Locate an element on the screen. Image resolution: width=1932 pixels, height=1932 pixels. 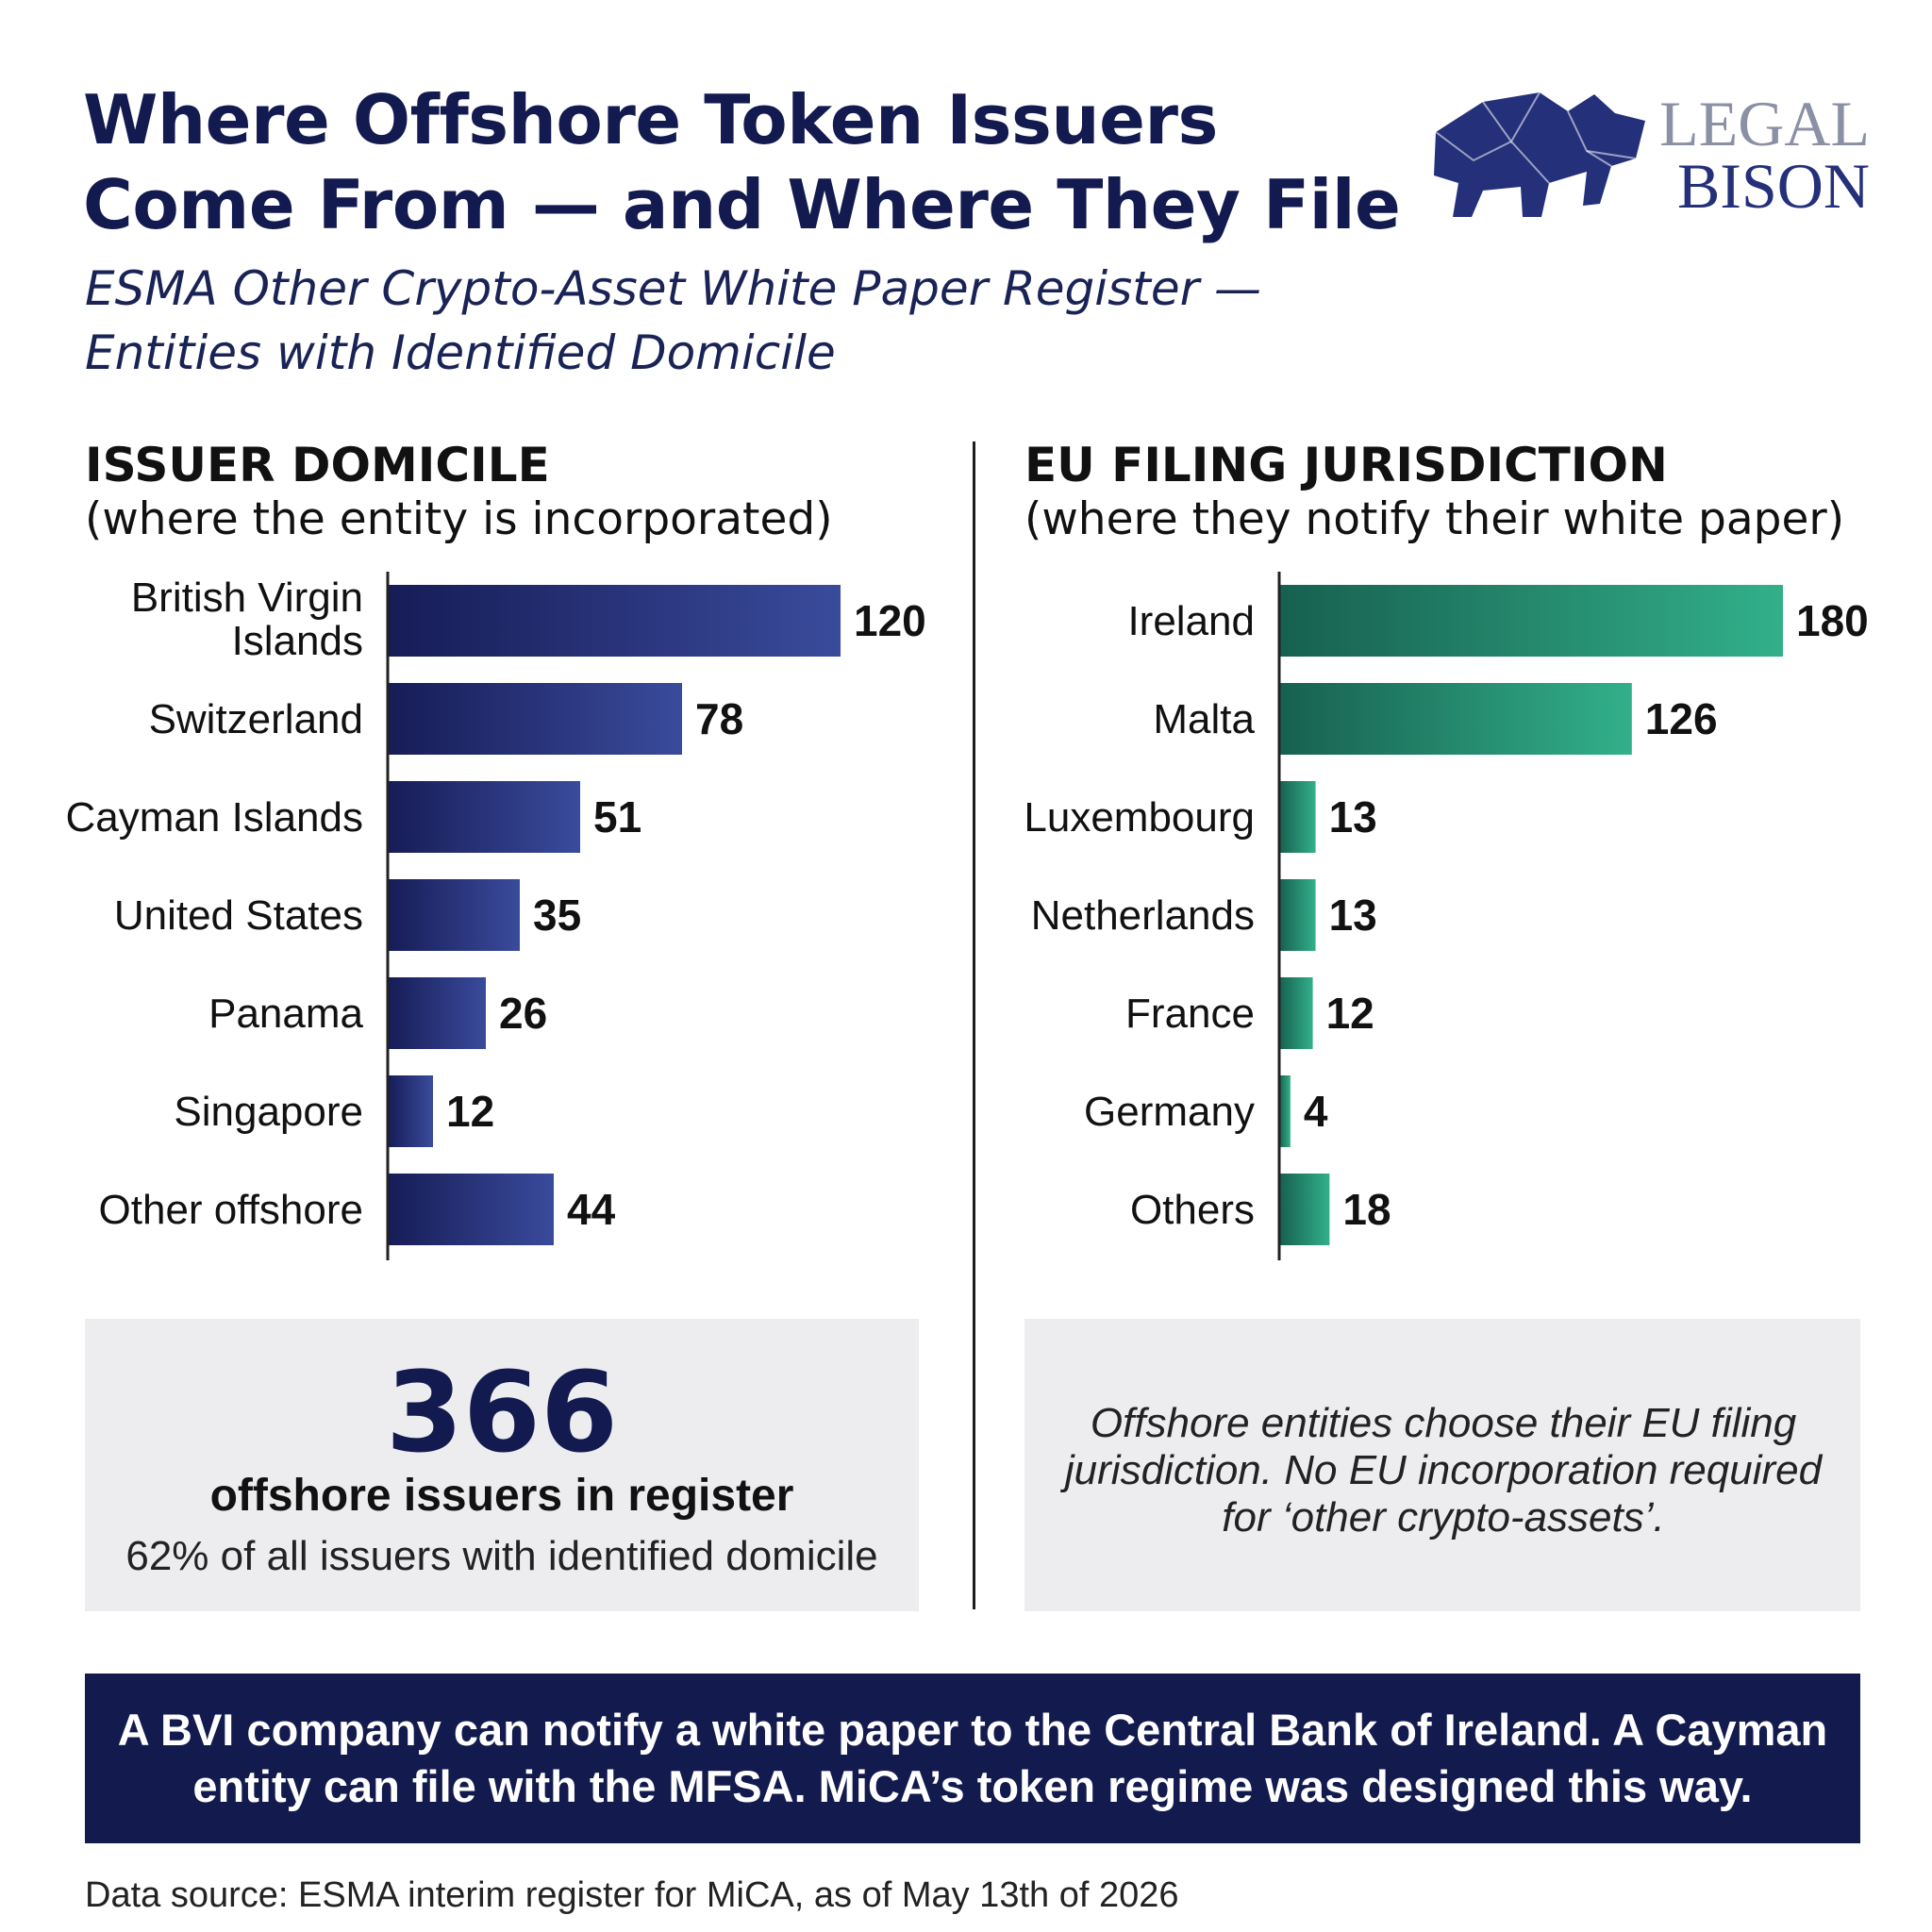
filing-category-label: France is located at coordinates (1190, 1014).